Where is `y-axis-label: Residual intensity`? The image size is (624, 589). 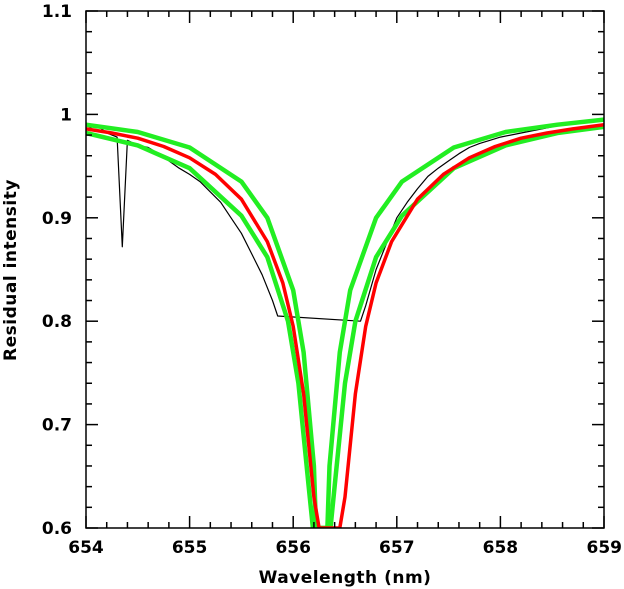
y-axis-label: Residual intensity is located at coordinates (11, 270).